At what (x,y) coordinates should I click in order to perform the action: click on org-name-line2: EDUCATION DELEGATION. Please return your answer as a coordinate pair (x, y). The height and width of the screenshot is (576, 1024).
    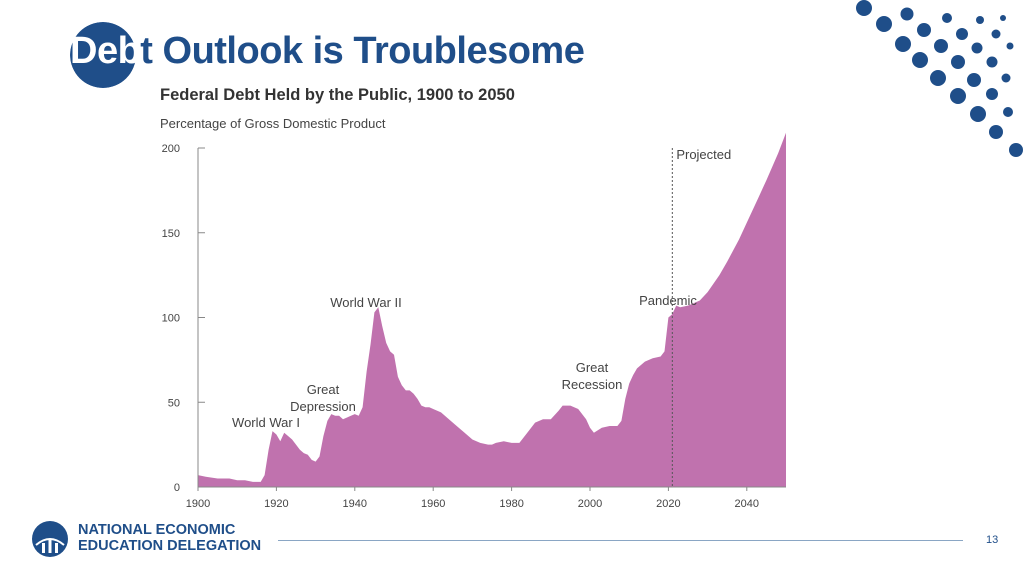
    Looking at the image, I should click on (170, 546).